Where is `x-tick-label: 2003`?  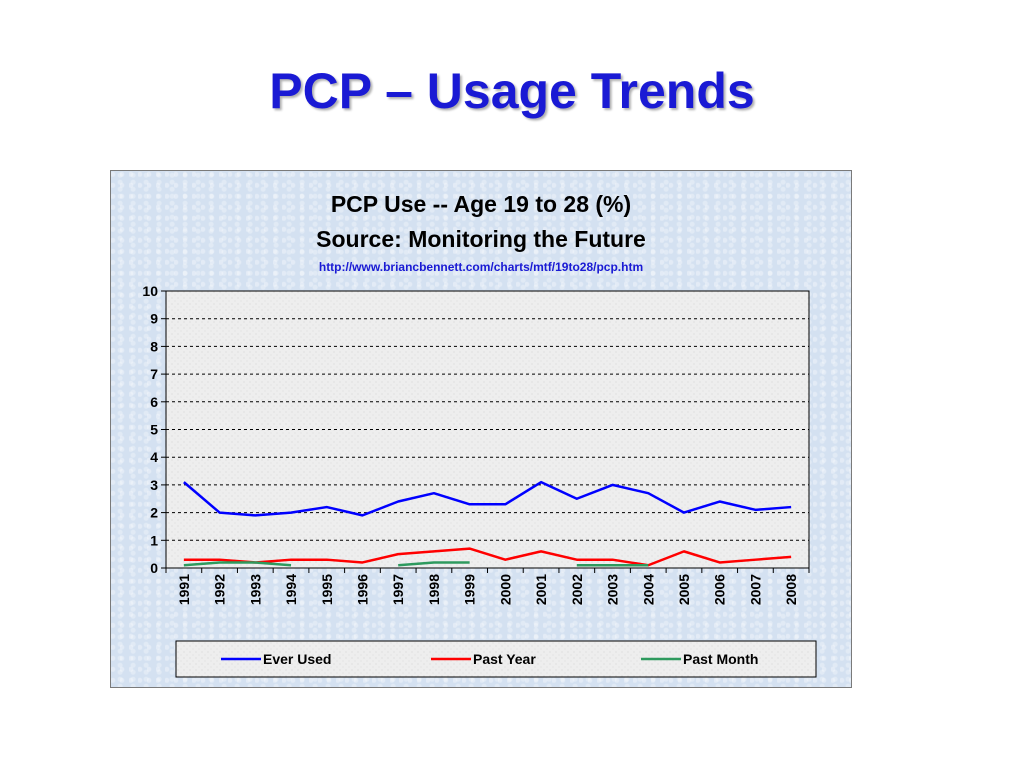
x-tick-label: 2003 is located at coordinates (613, 589).